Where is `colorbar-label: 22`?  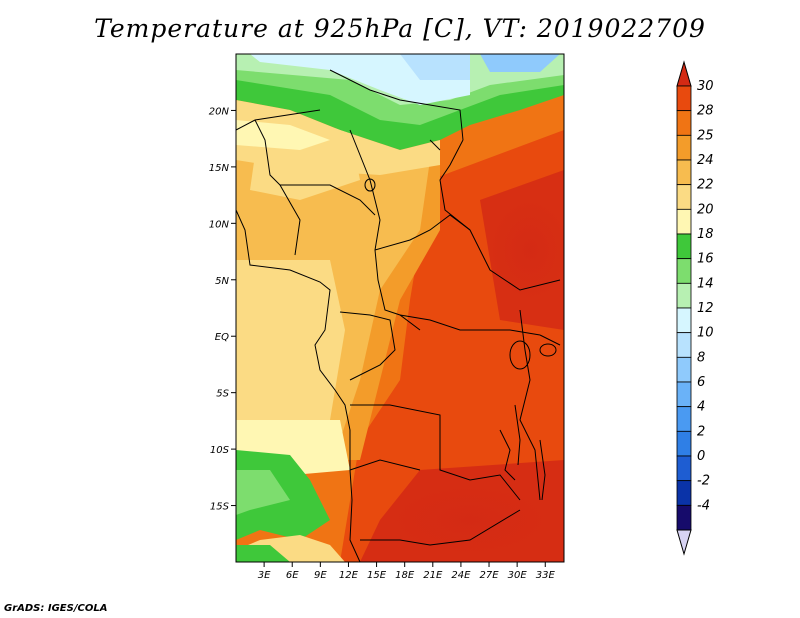
colorbar-label: 22 is located at coordinates (705, 185).